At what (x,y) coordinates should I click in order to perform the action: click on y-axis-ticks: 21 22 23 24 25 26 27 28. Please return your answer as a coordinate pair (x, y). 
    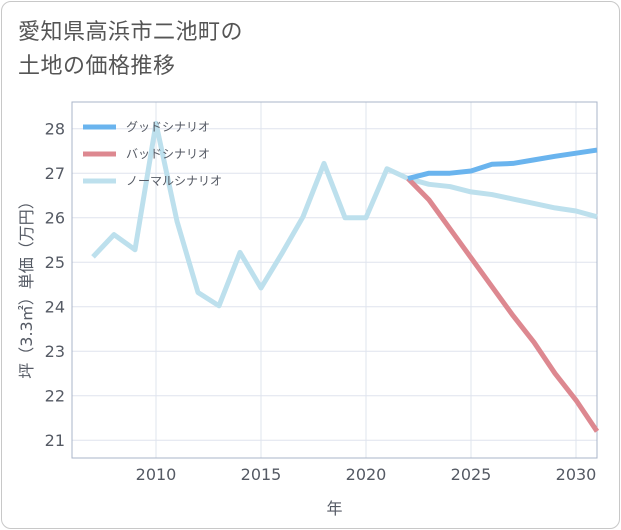
    Looking at the image, I should click on (55, 285).